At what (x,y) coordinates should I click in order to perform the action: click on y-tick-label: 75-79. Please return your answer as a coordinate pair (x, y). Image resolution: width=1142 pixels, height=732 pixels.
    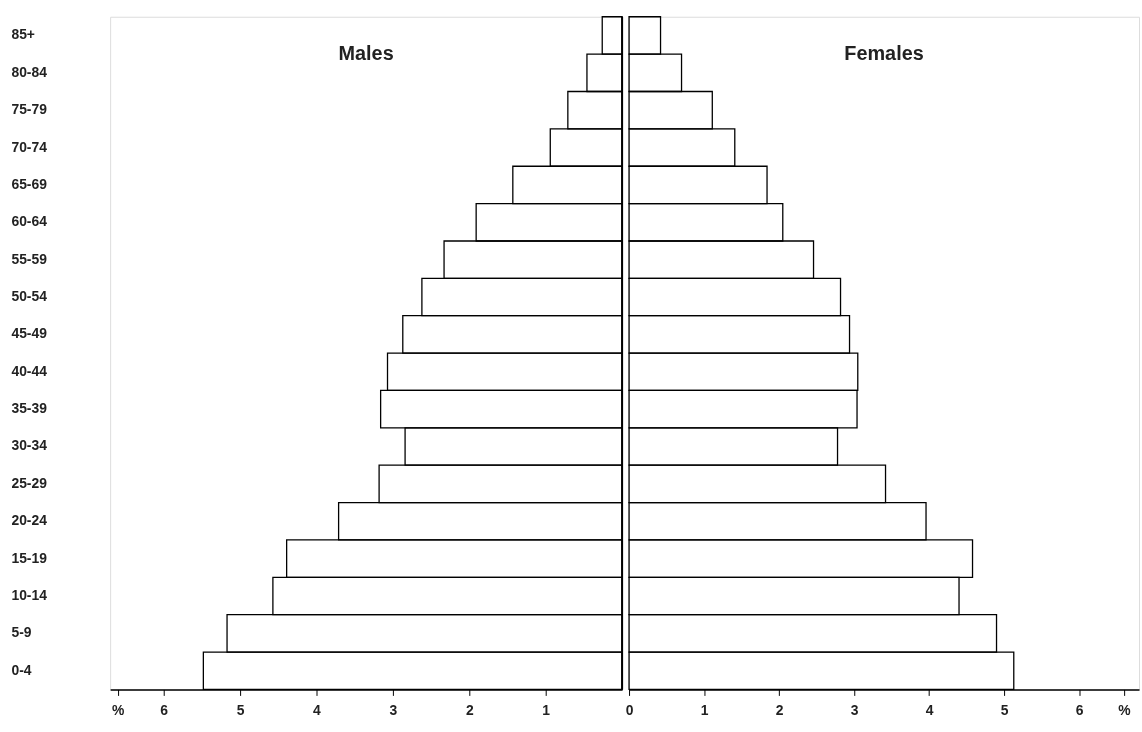
    Looking at the image, I should click on (29, 109).